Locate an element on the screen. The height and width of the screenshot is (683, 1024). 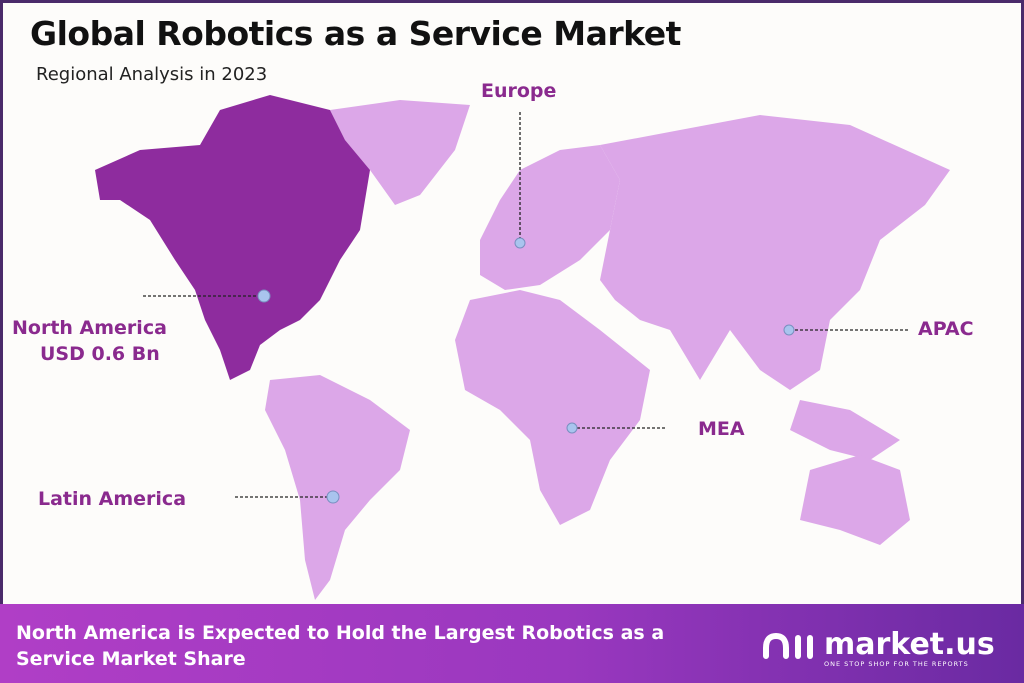
label-latin-america: Latin America is located at coordinates (112, 499).